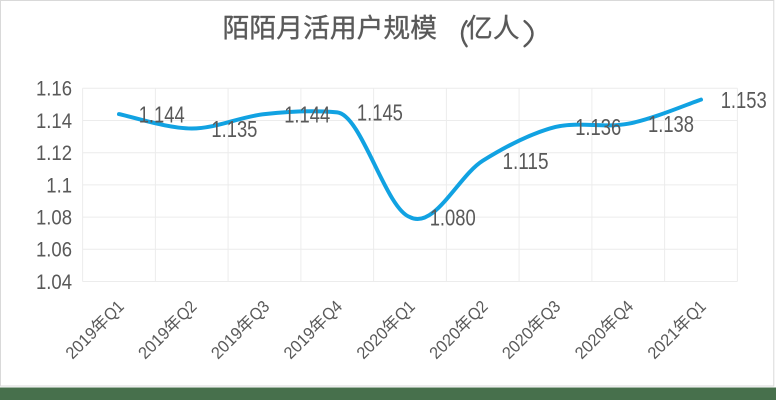 The image size is (776, 400). Describe the element at coordinates (744, 100) in the screenshot. I see `svg-text: 1.153` at that location.